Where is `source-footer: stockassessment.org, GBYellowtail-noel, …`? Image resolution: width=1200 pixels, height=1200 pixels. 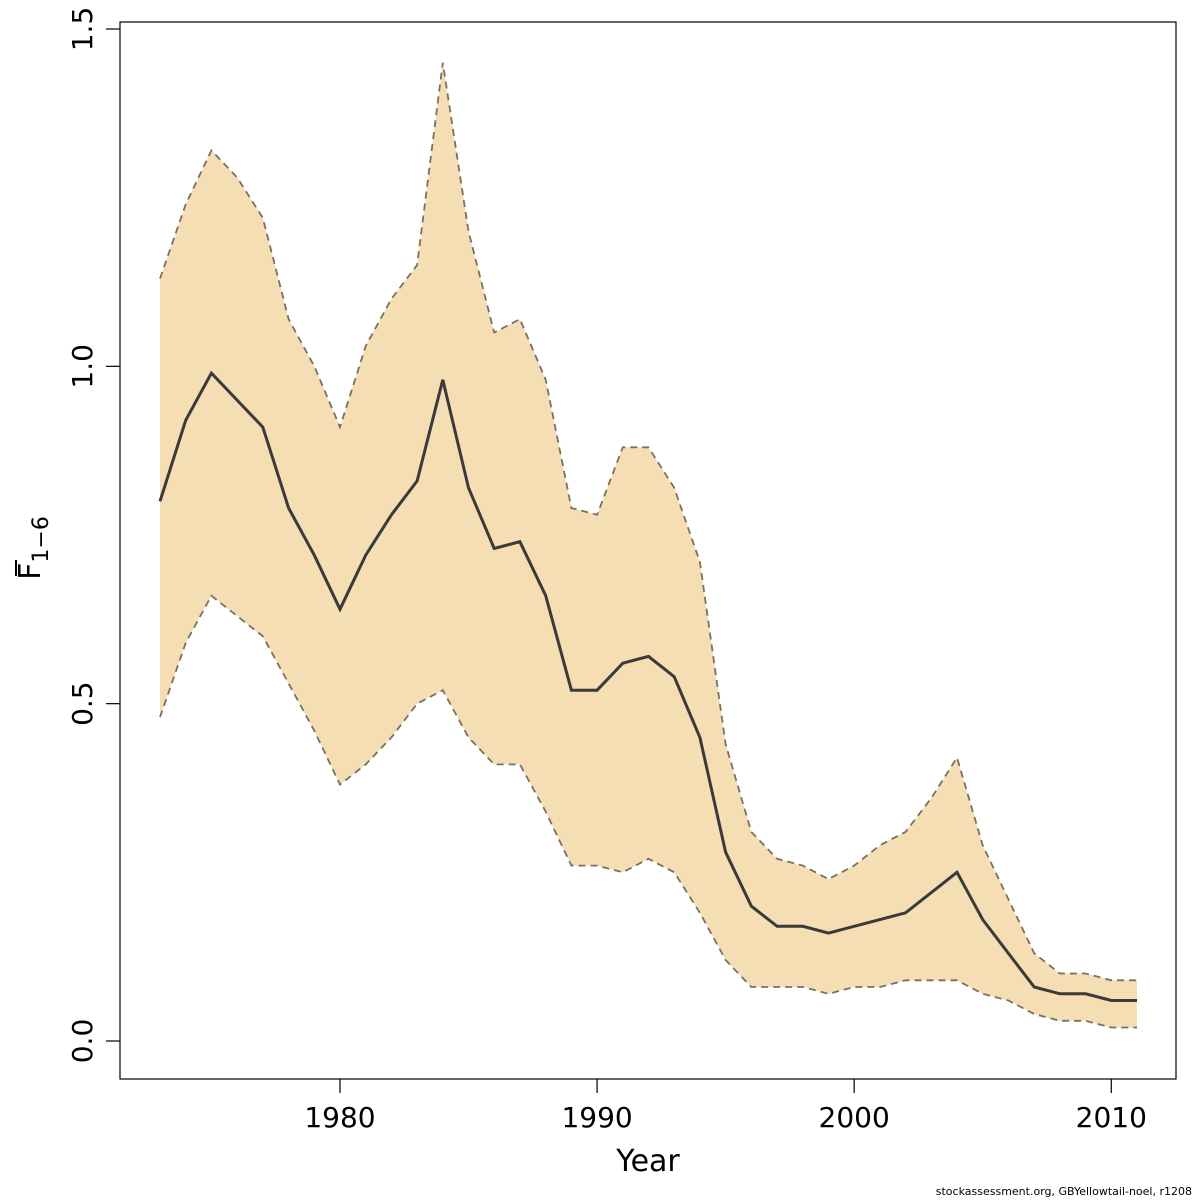
source-footer: stockassessment.org, GBYellowtail-noel, … is located at coordinates (1063, 1191).